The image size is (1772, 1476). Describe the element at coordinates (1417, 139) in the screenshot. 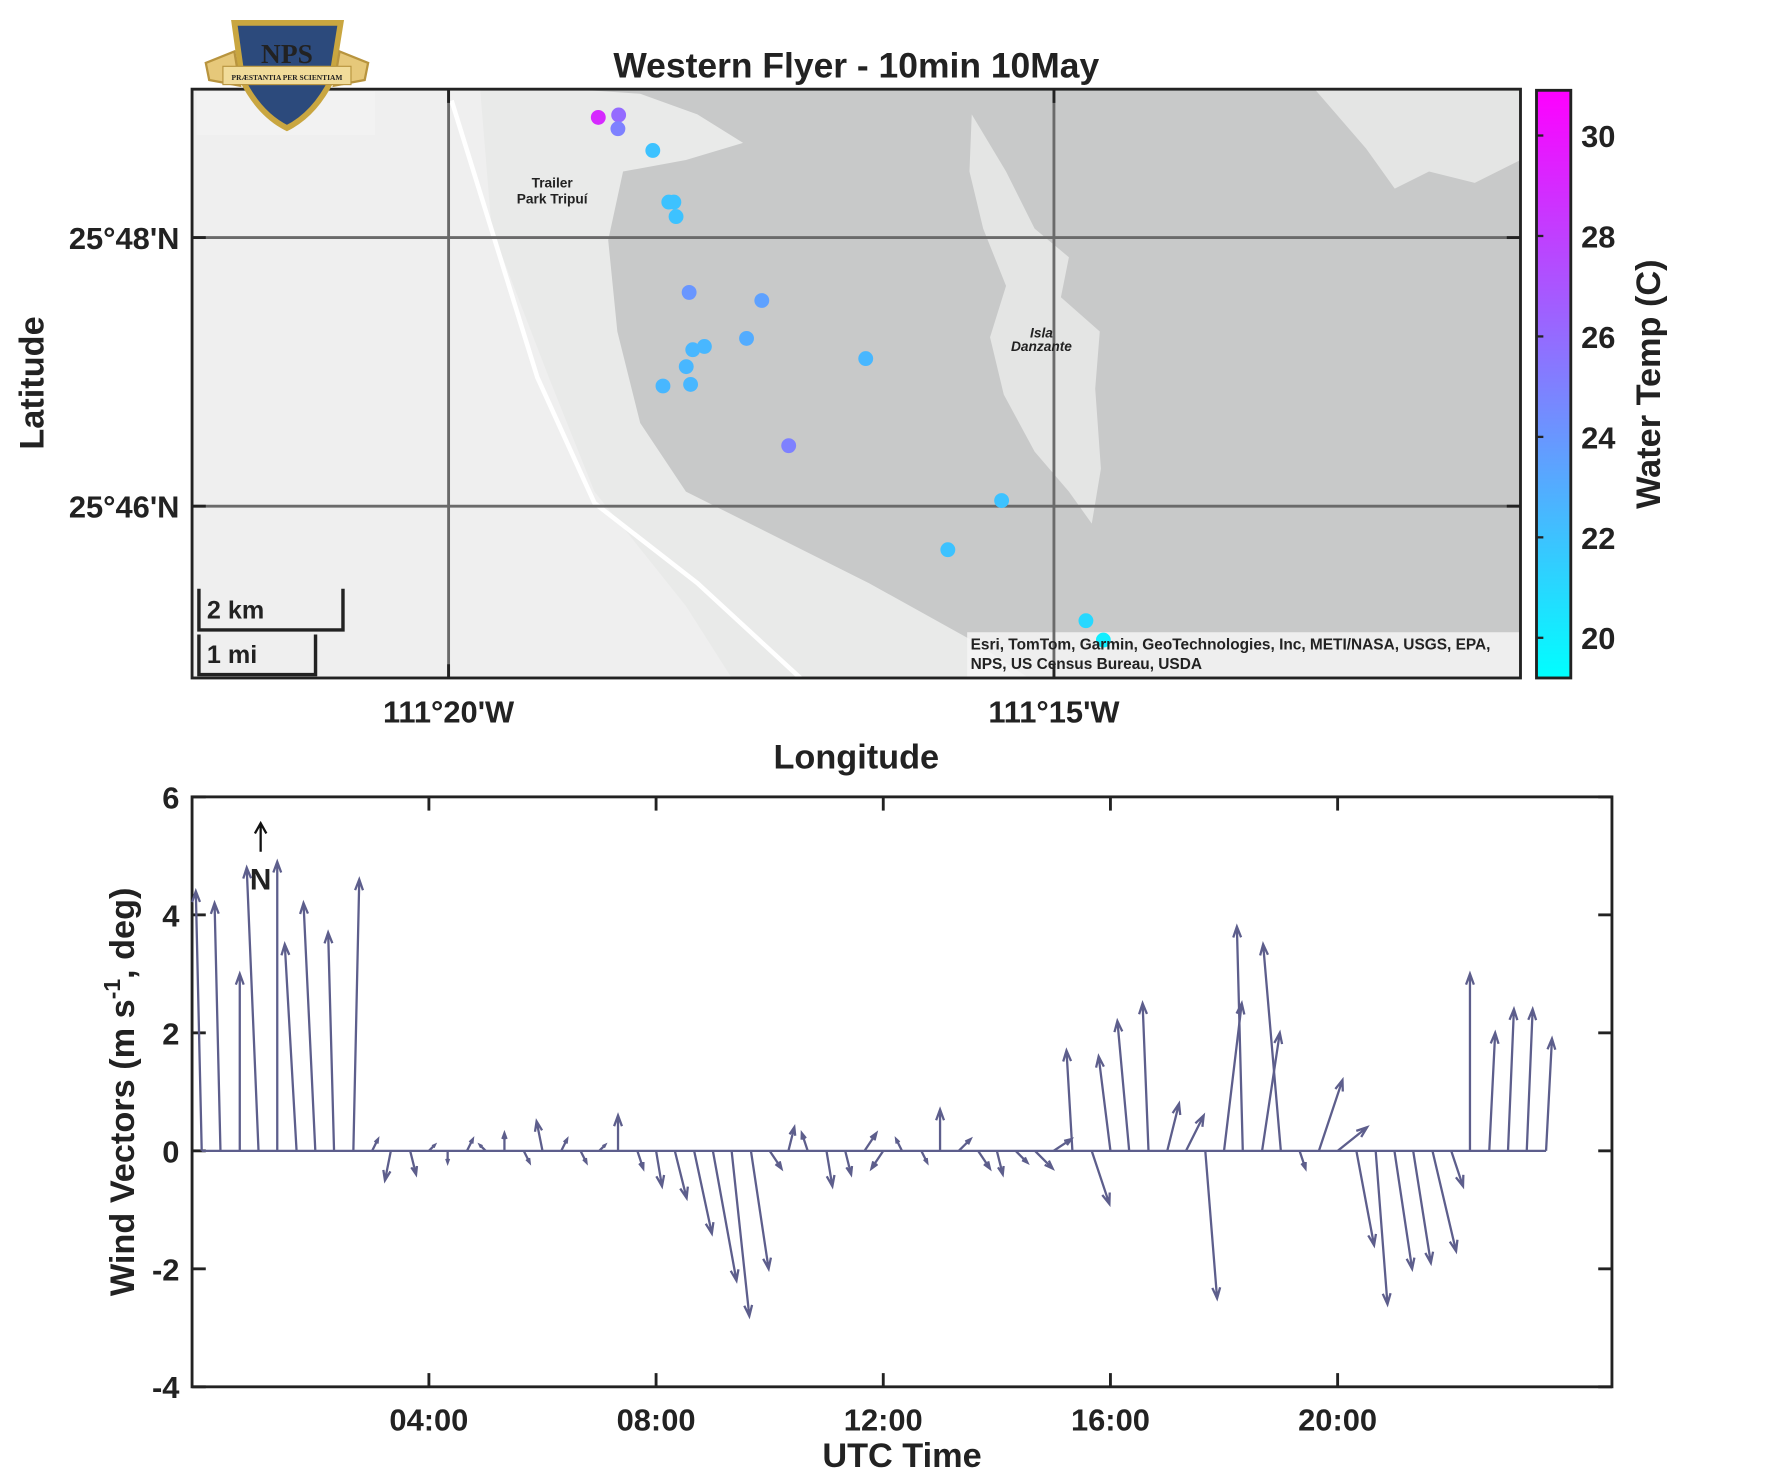

I see `land` at that location.